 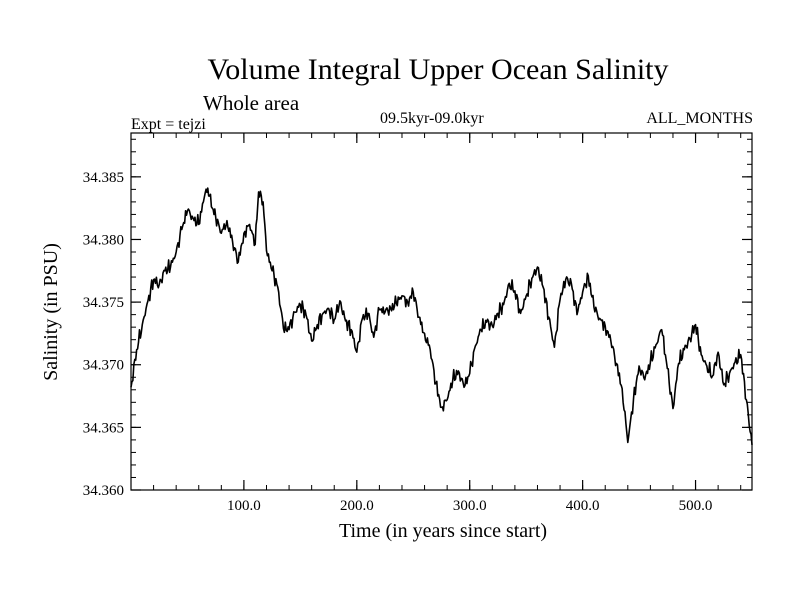 I want to click on y-tick-label: 34.360, so click(x=103, y=491).